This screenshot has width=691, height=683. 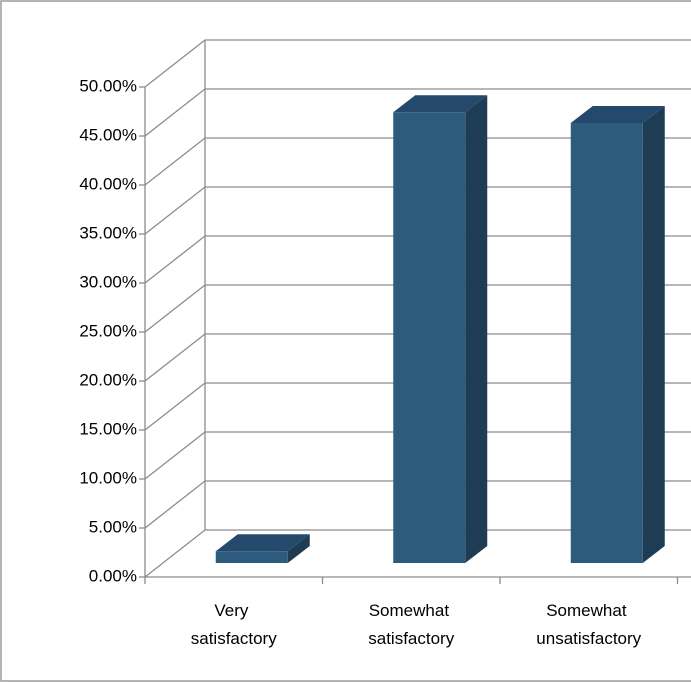 What do you see at coordinates (108, 379) in the screenshot?
I see `y-tick-label: 20.00%` at bounding box center [108, 379].